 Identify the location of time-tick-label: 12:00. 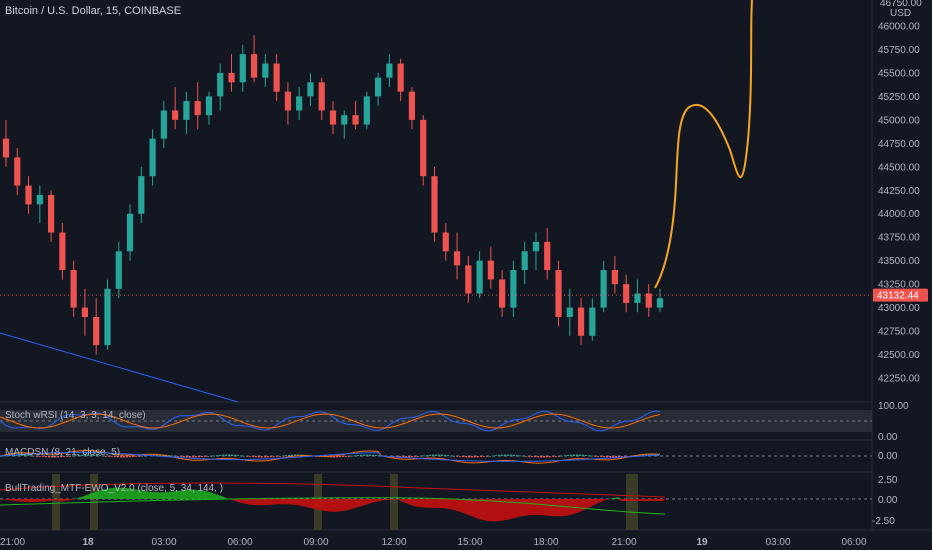
(393, 542).